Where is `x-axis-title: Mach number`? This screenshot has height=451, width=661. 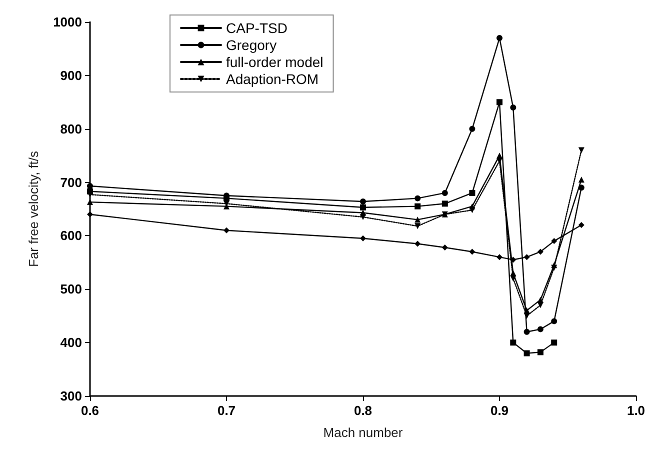
x-axis-title: Mach number is located at coordinates (363, 432).